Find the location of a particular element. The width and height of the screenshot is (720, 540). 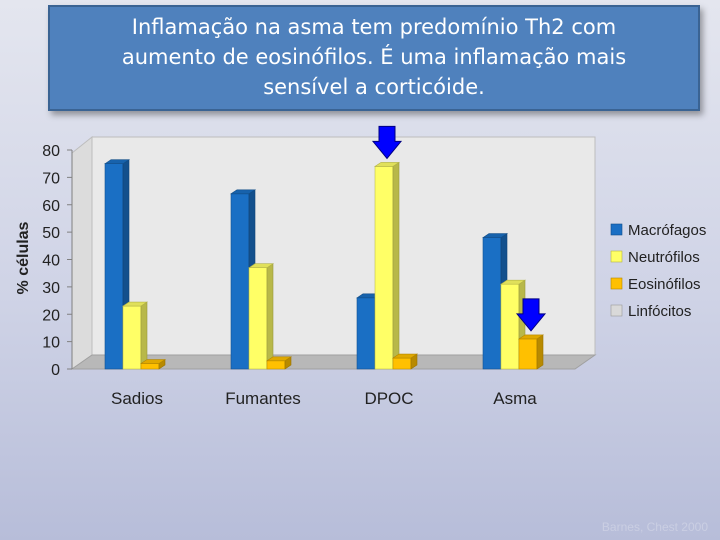

y-tick-label: 50 is located at coordinates (51, 233).